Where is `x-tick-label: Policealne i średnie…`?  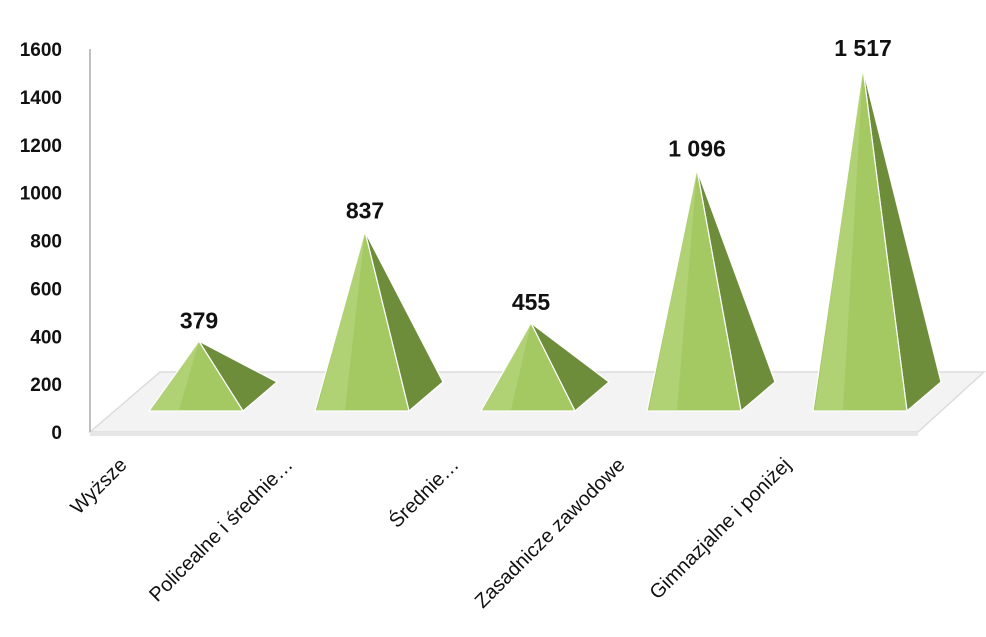 x-tick-label: Policealne i średnie… is located at coordinates (221, 530).